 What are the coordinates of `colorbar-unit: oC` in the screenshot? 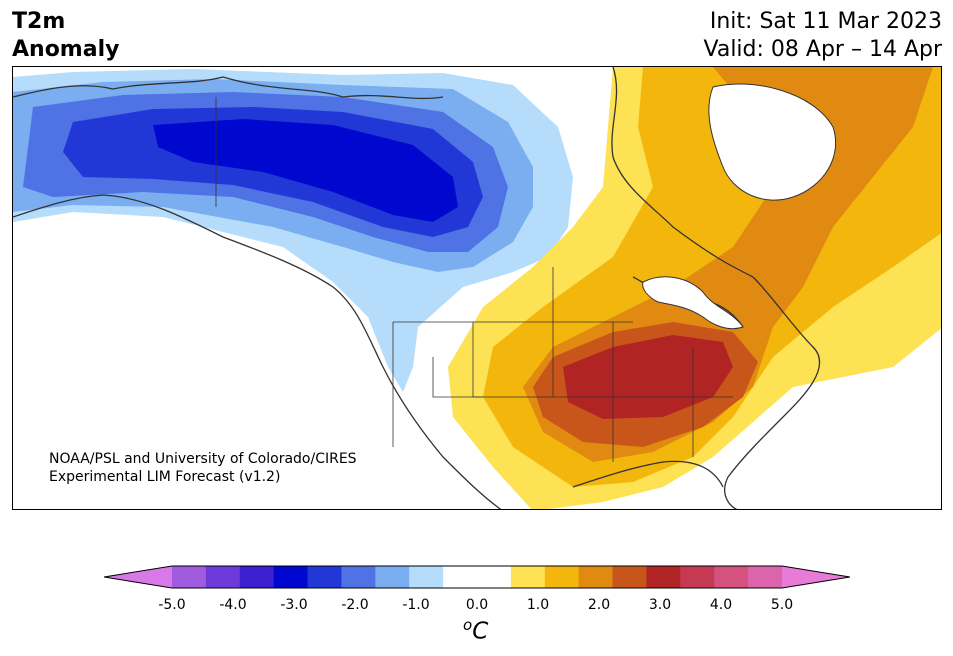 It's located at (475, 630).